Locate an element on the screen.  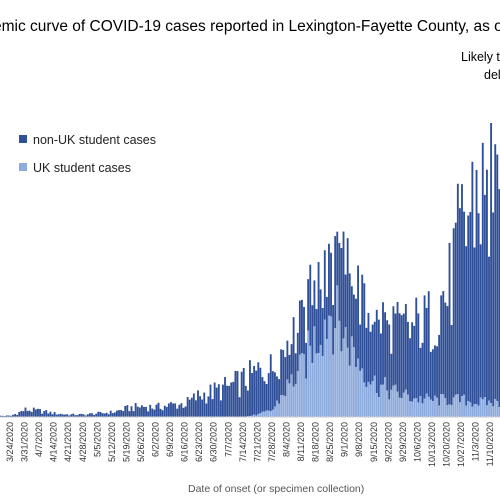
x-tick-label: 9/8/2020 is located at coordinates (359, 439).